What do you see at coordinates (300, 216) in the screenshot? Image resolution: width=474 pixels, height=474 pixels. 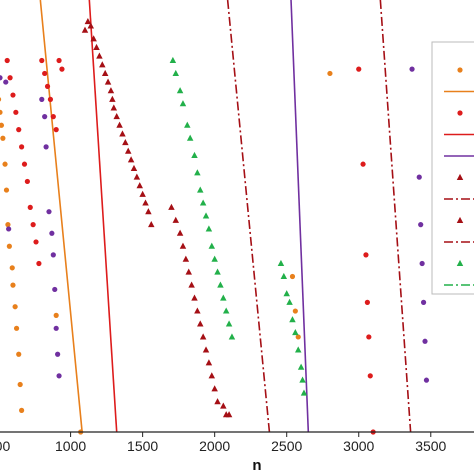 I see `fit-line-purple-solid` at bounding box center [300, 216].